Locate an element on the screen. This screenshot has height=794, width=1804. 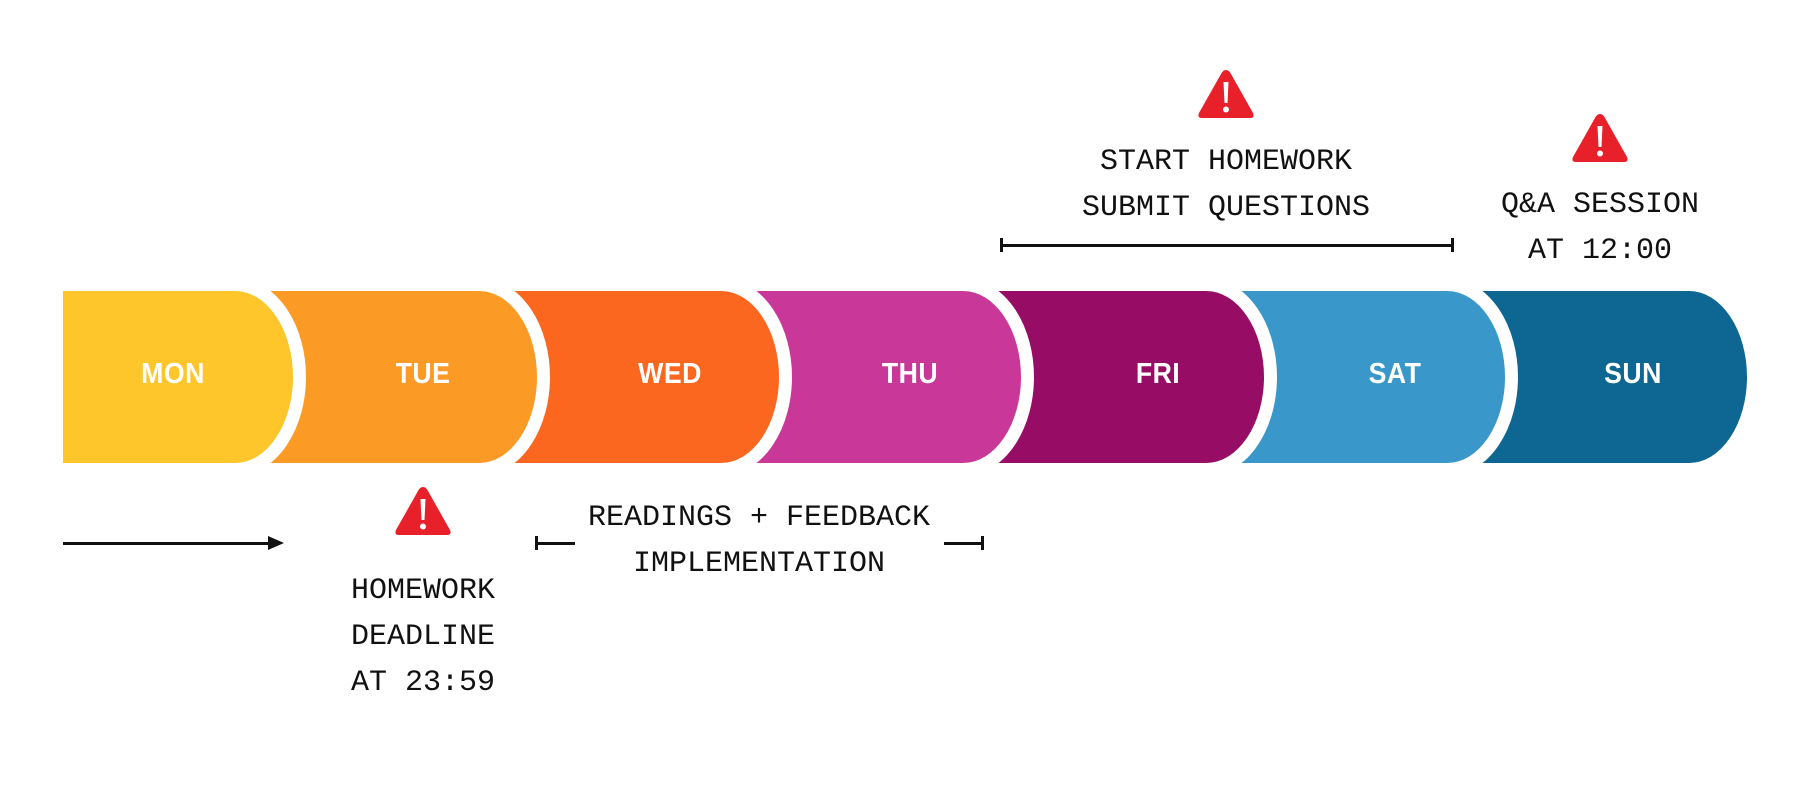
day-shape-tue is located at coordinates (381, 377).